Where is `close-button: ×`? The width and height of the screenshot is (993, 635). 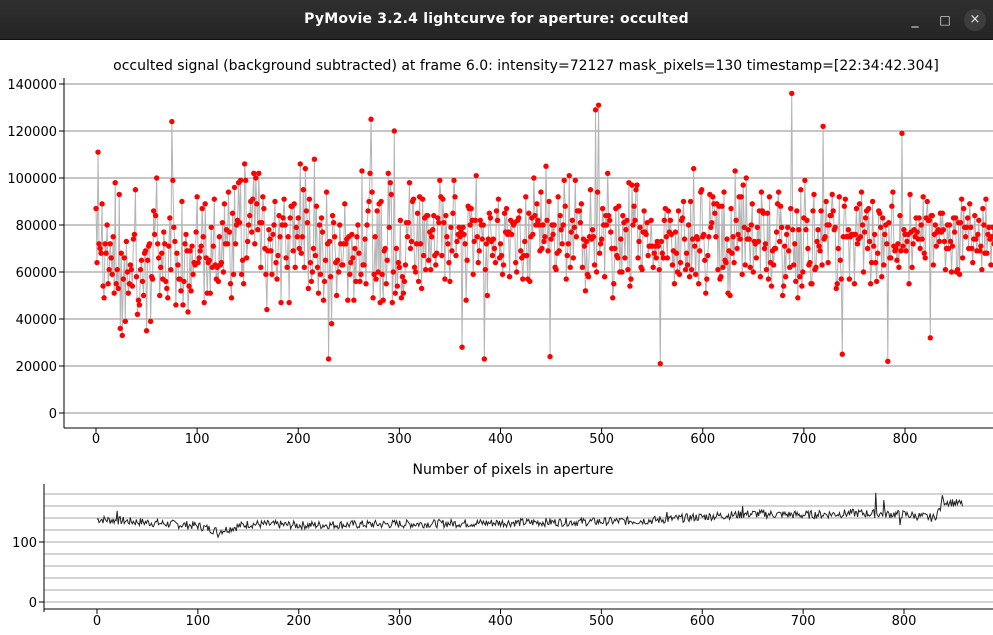 close-button: × is located at coordinates (975, 20).